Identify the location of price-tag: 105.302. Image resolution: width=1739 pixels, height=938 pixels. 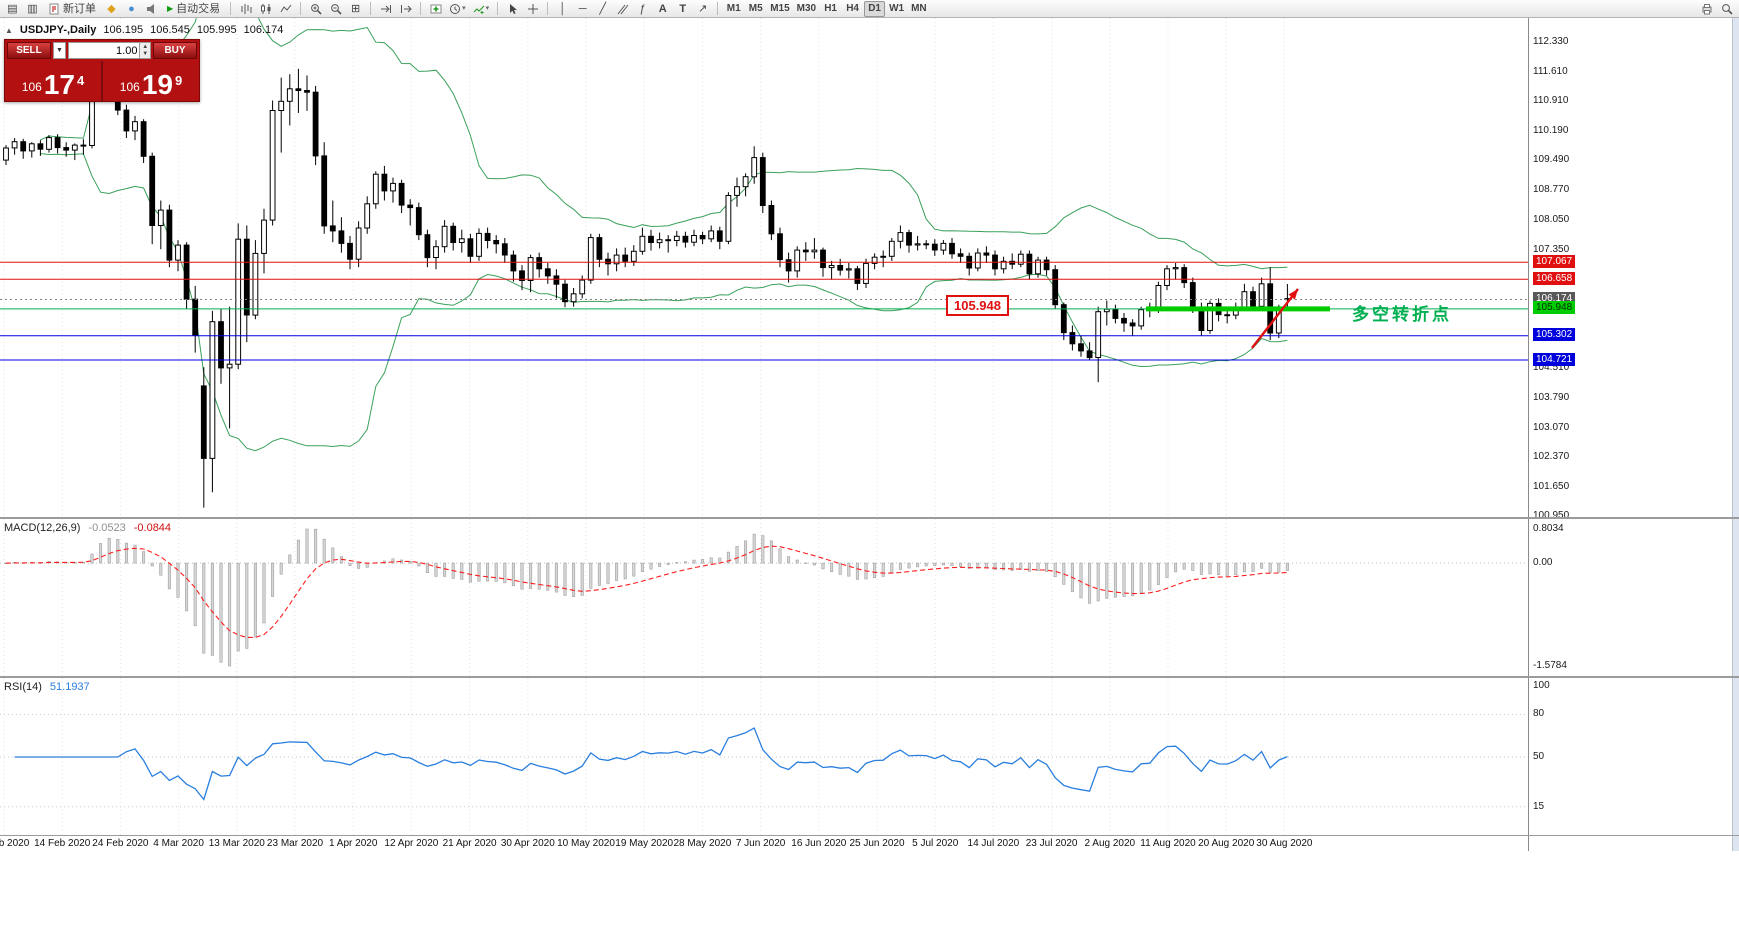
(1554, 335).